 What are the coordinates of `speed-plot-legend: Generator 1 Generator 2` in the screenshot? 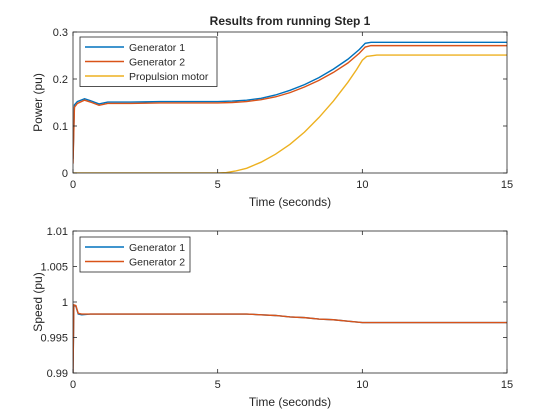 It's located at (135, 254).